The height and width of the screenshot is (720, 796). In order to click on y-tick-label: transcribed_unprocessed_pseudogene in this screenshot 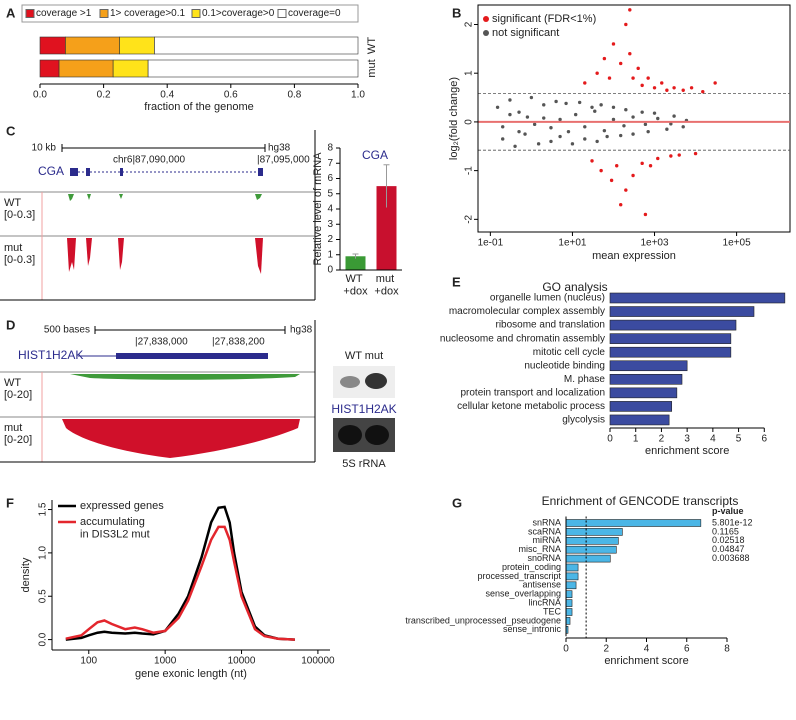, I will do `click(483, 620)`.